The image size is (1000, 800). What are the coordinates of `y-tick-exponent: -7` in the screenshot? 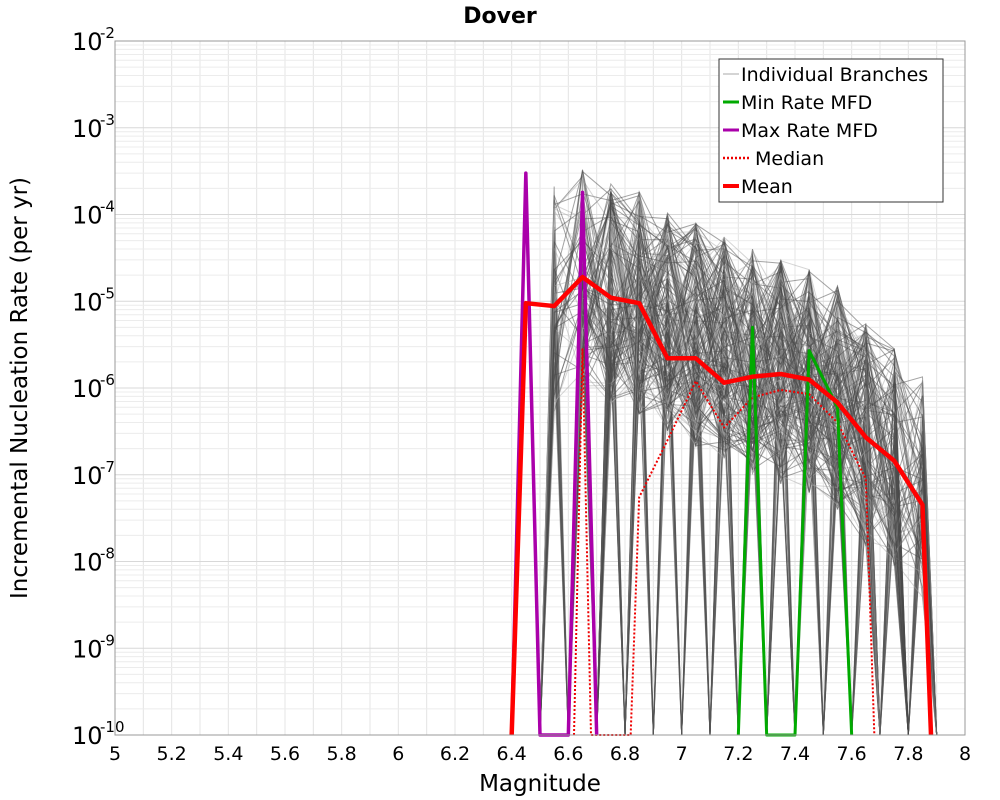 It's located at (107, 467).